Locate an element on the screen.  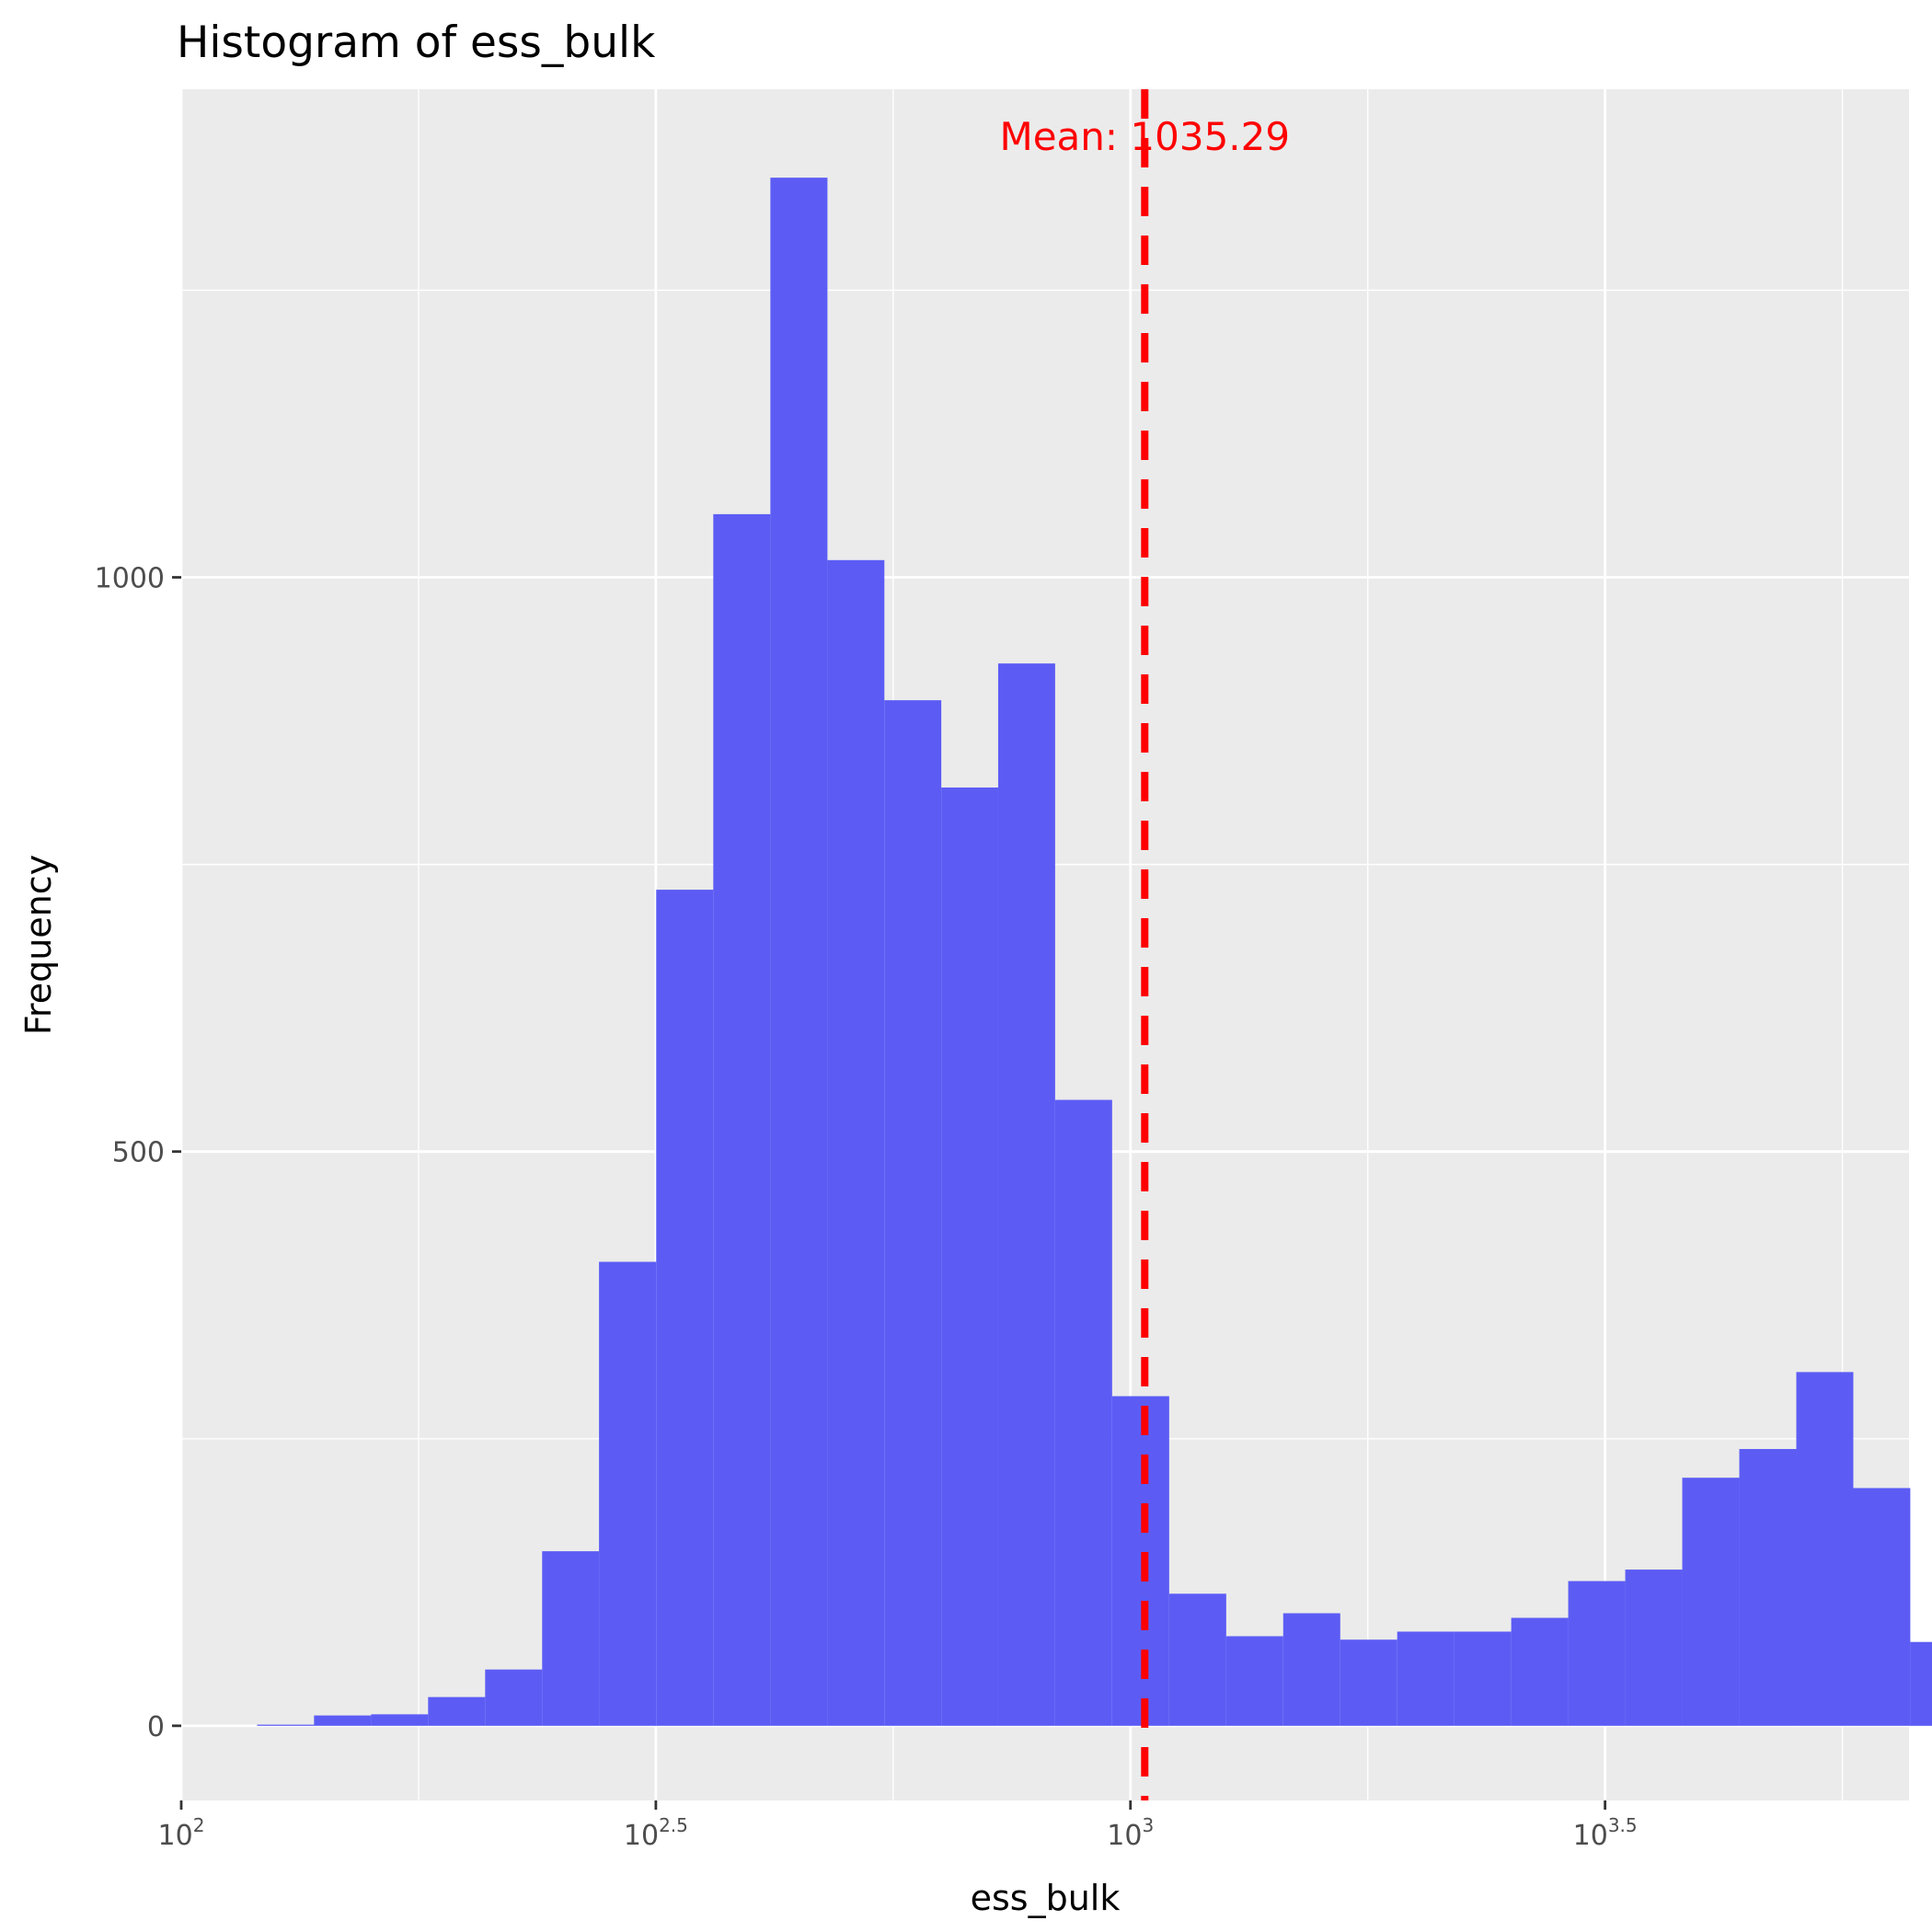
x-tick-label: 102.5 is located at coordinates (656, 1833).